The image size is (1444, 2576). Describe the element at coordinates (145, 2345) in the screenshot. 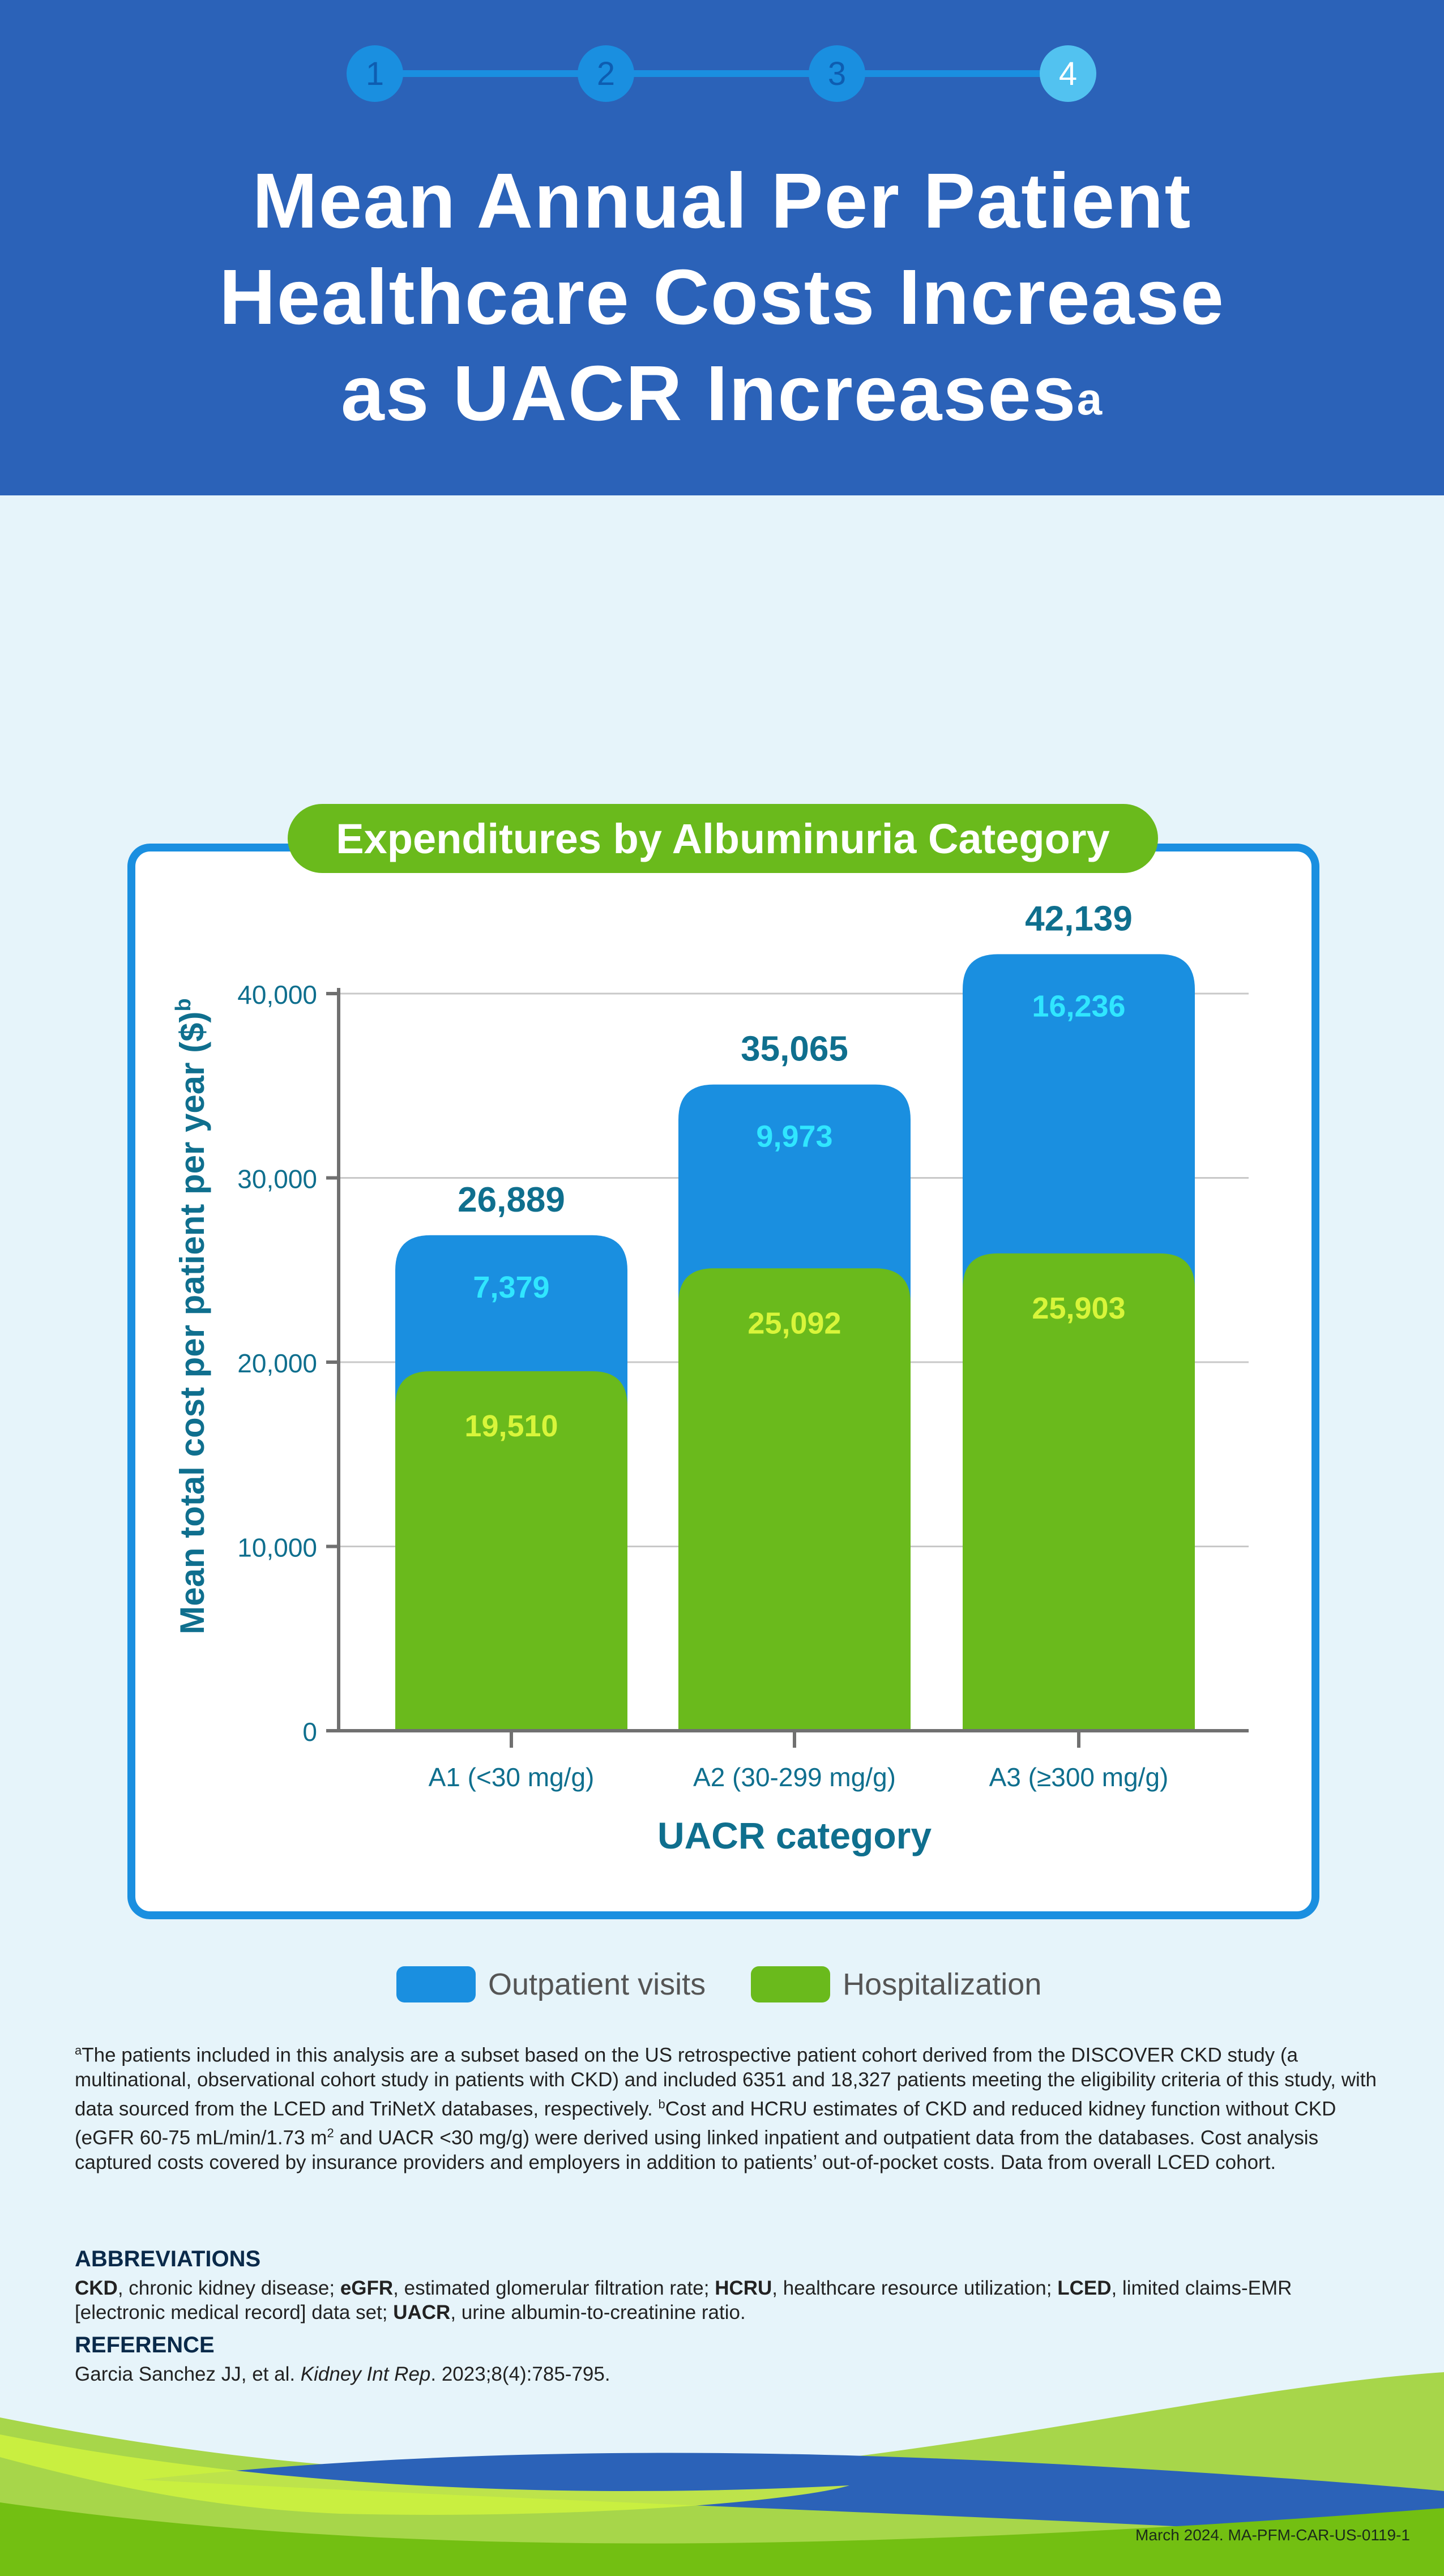

I see `reference-heading: REFERENCE` at that location.